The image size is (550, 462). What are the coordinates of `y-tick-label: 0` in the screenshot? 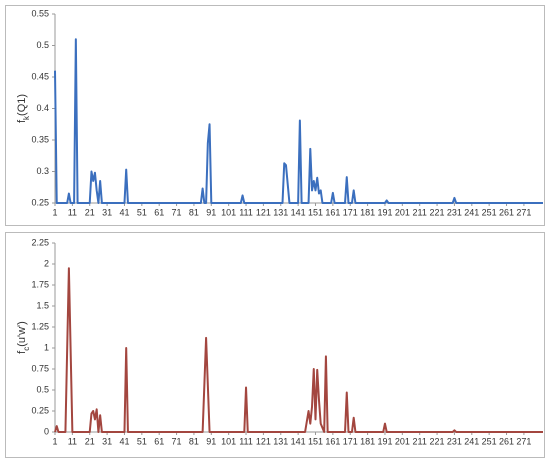 It's located at (46, 431).